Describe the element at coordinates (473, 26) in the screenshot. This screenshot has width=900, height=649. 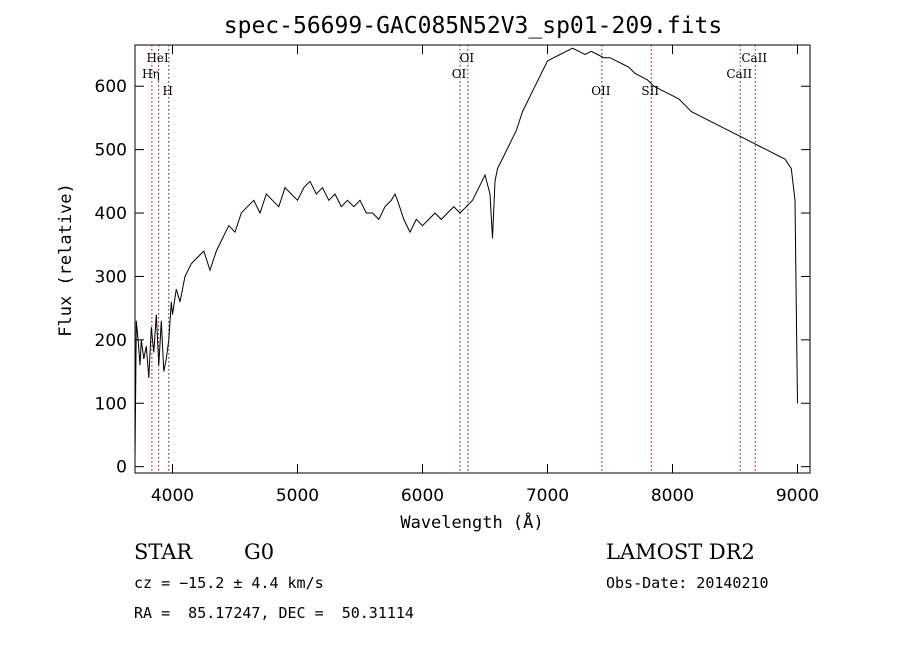
I see `chart-title: spec-56699-GAC085N52V3_sp01-209.fits` at that location.